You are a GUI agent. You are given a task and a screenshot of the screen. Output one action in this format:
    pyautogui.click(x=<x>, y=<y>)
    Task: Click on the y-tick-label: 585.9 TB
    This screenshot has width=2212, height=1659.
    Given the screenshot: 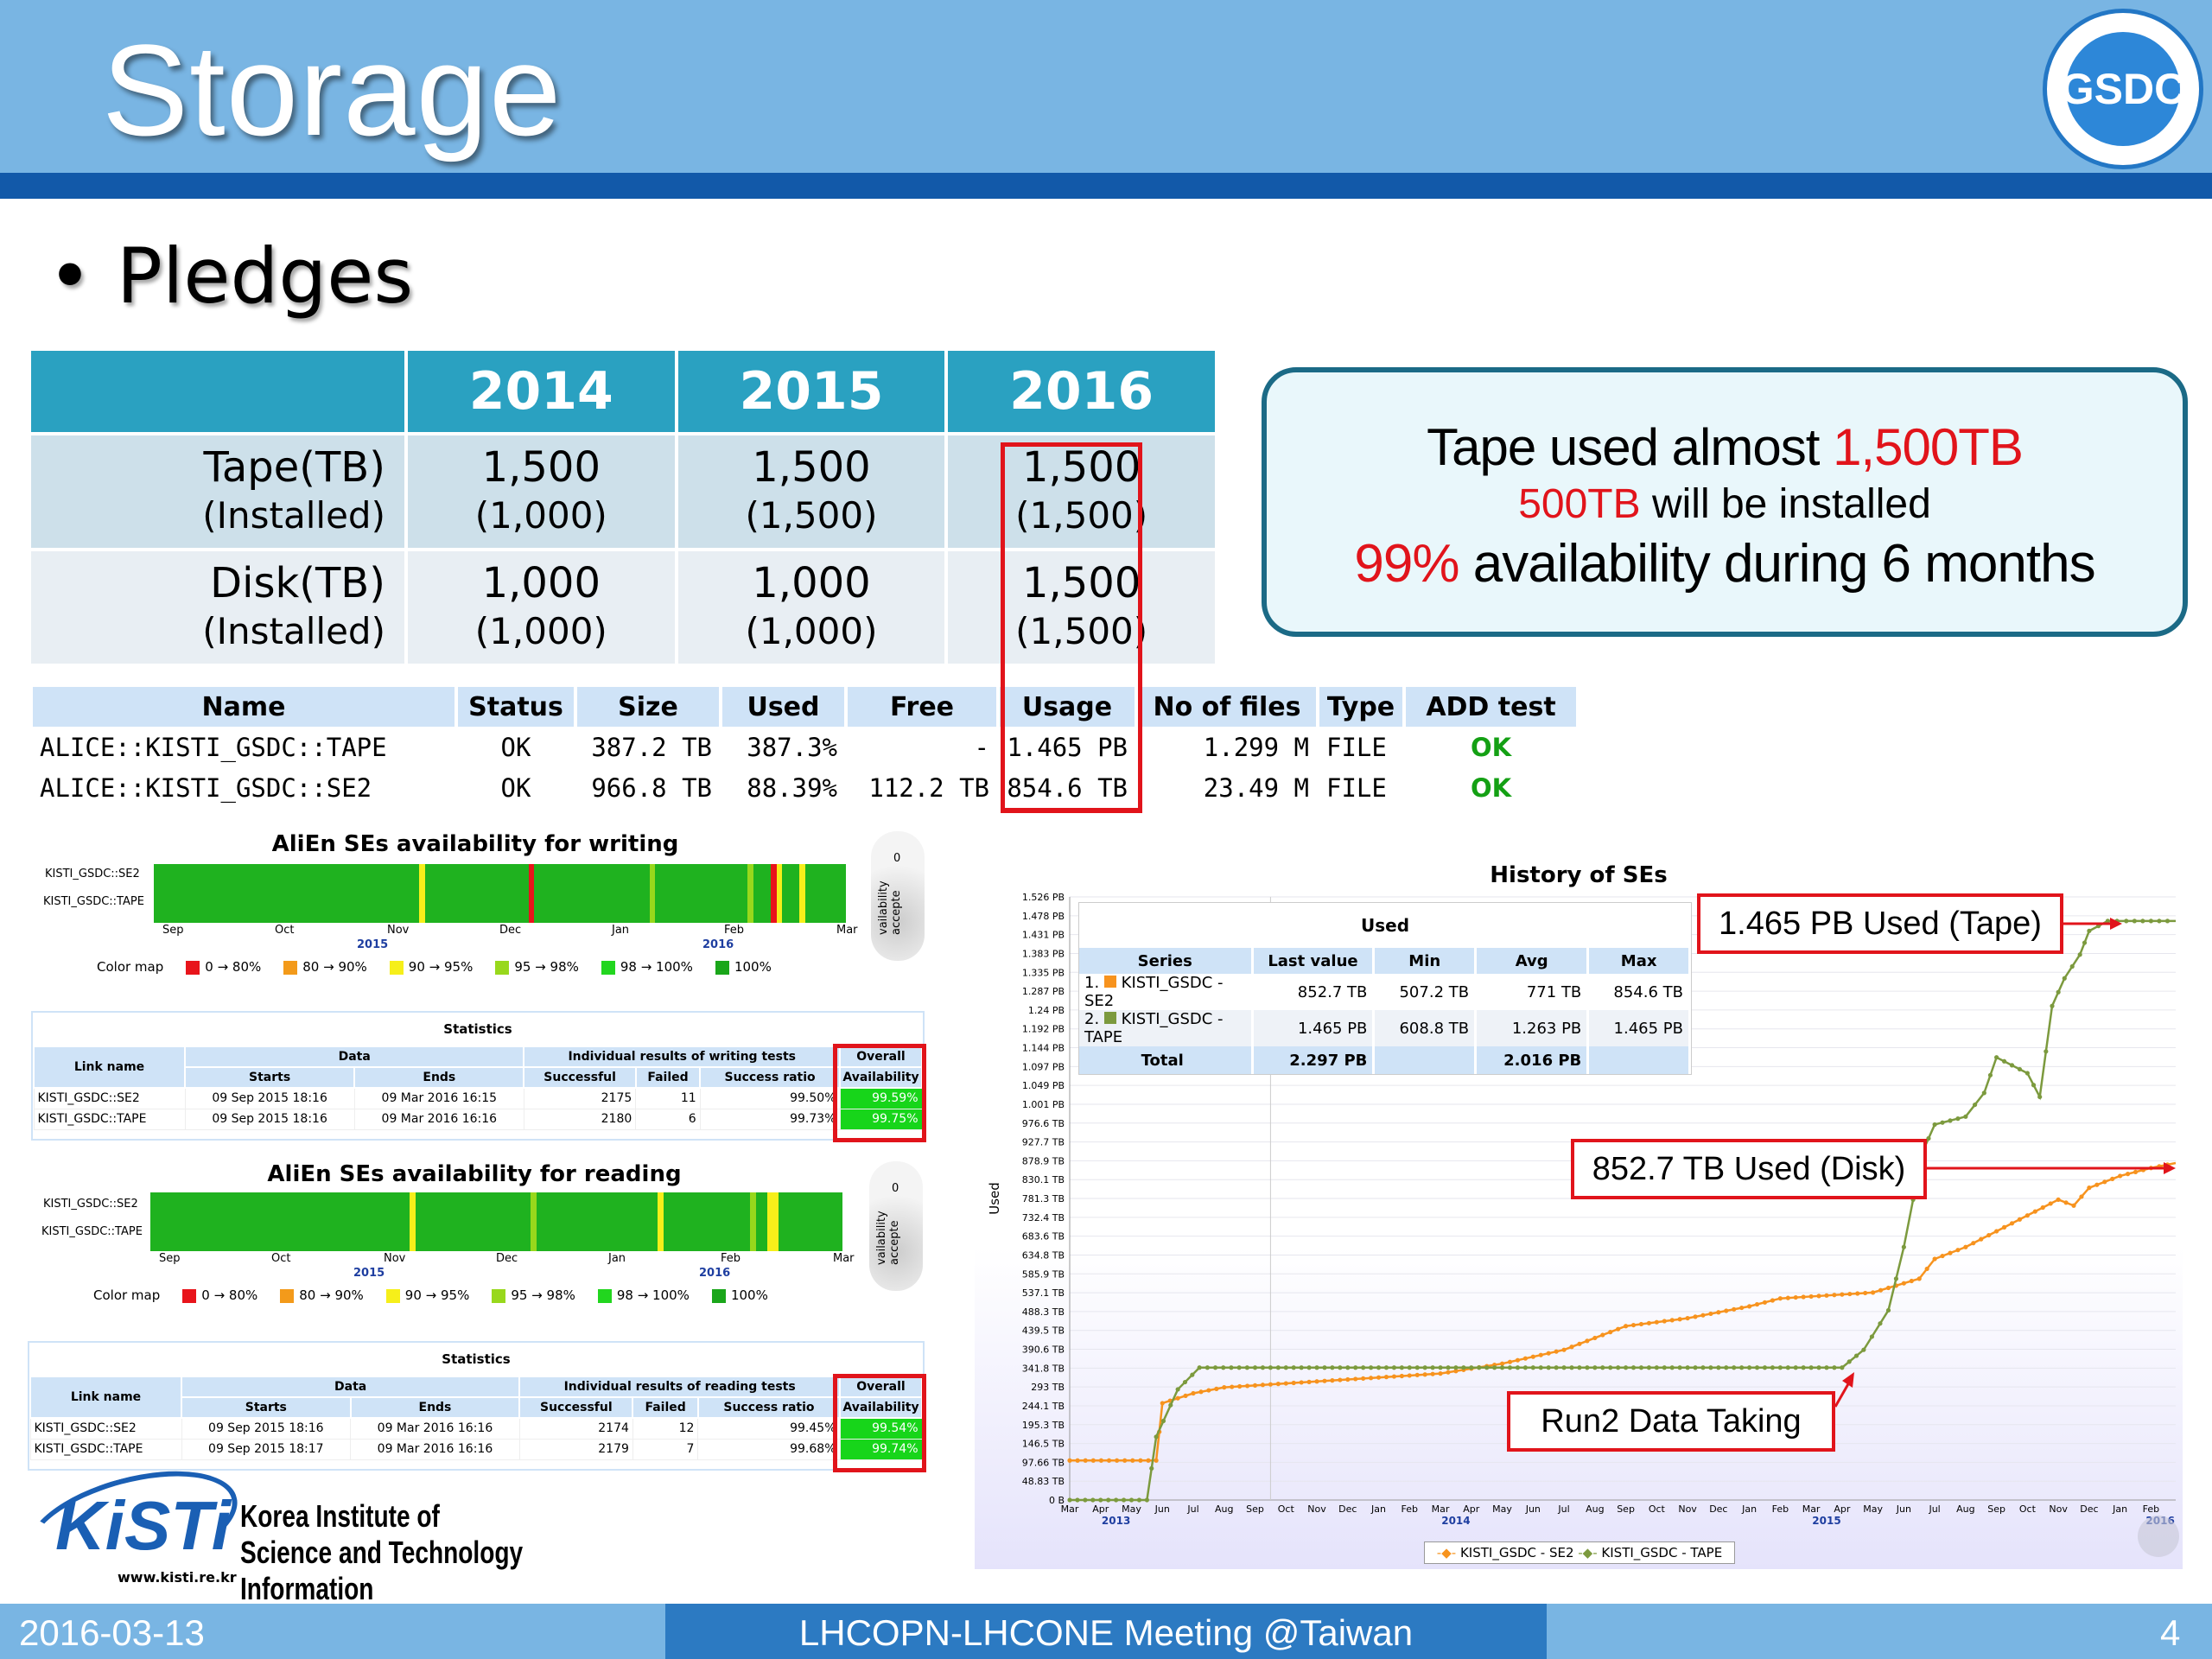 What is the action you would take?
    pyautogui.click(x=1043, y=1274)
    